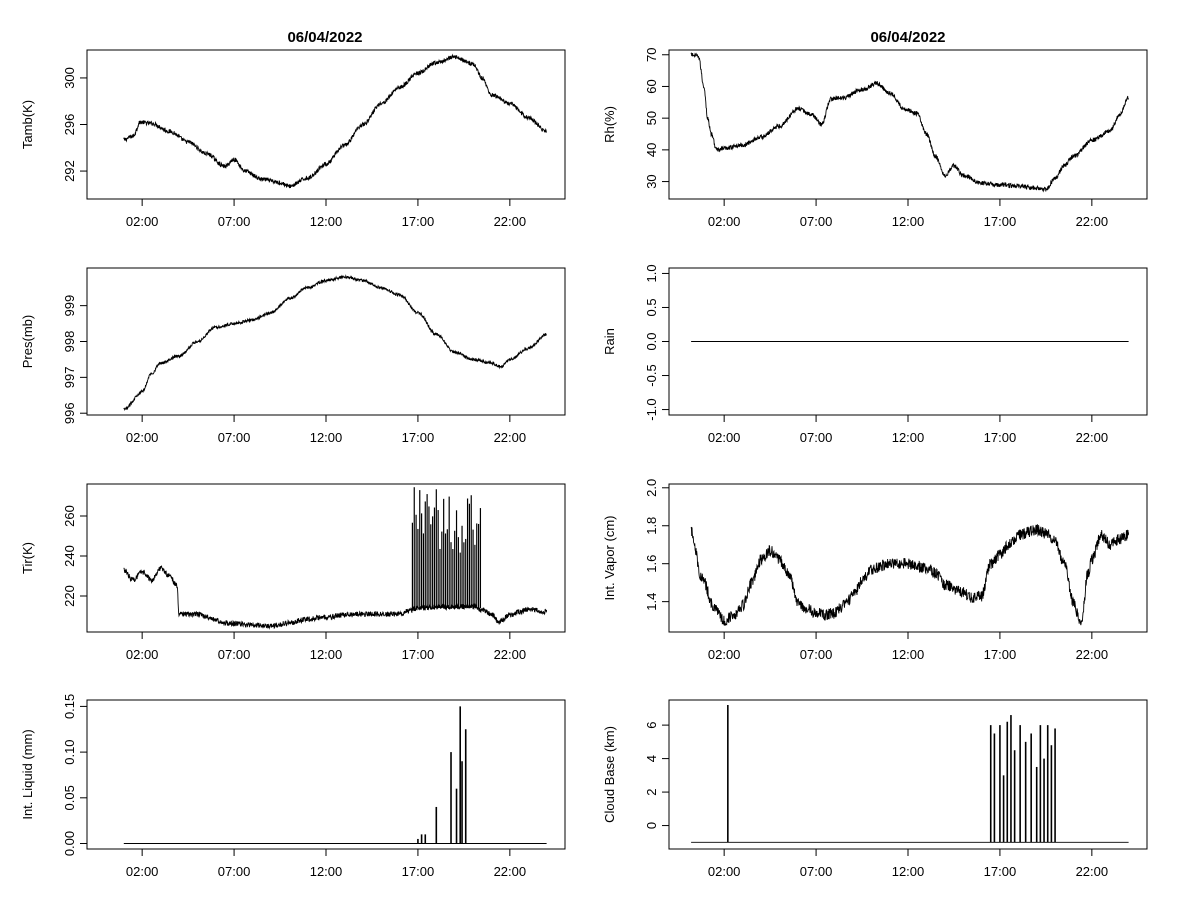 This screenshot has height=900, width=1200. Describe the element at coordinates (69, 342) in the screenshot. I see `y-tick-label: 998` at that location.